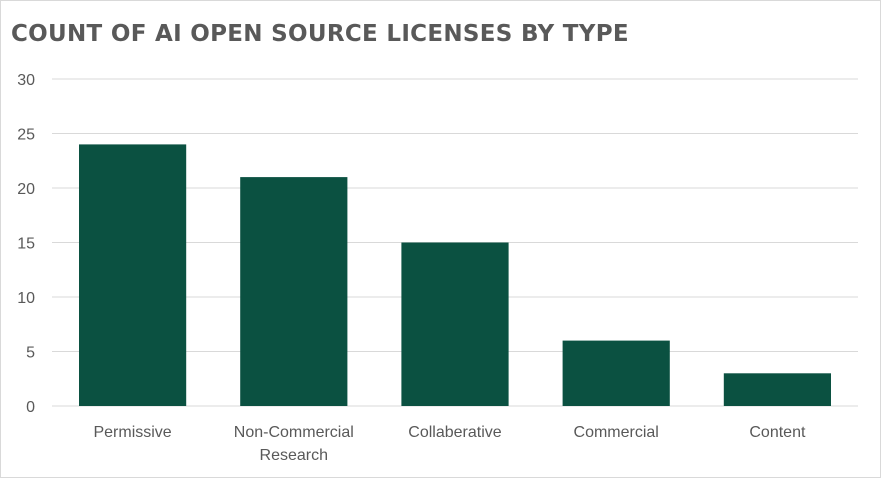 The image size is (881, 478). I want to click on x-category-label: Collaberative, so click(454, 432).